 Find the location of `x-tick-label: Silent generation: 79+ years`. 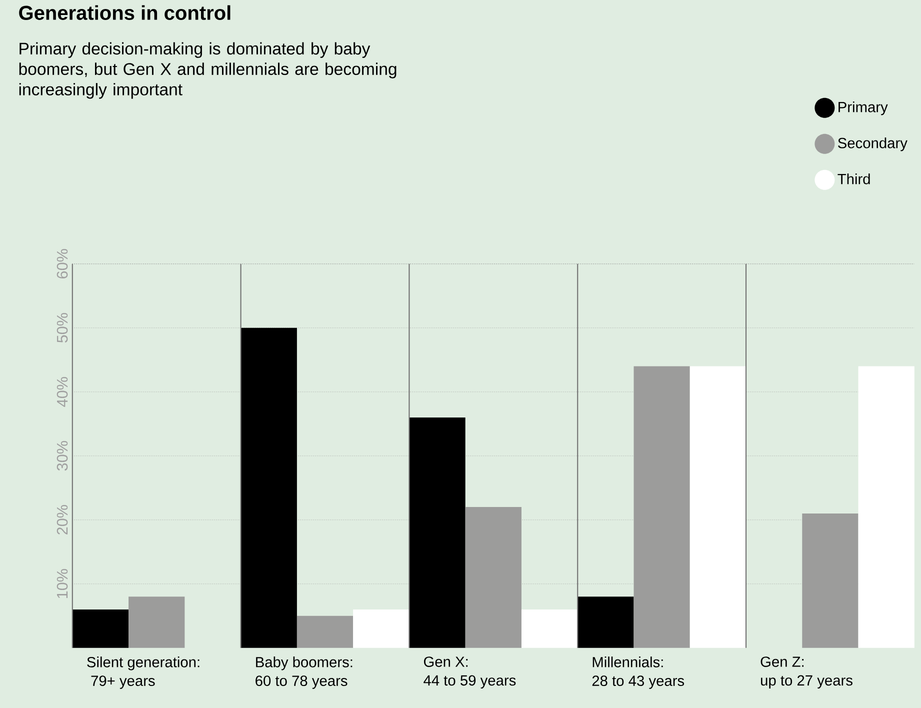

x-tick-label: Silent generation: 79+ years is located at coordinates (143, 672).